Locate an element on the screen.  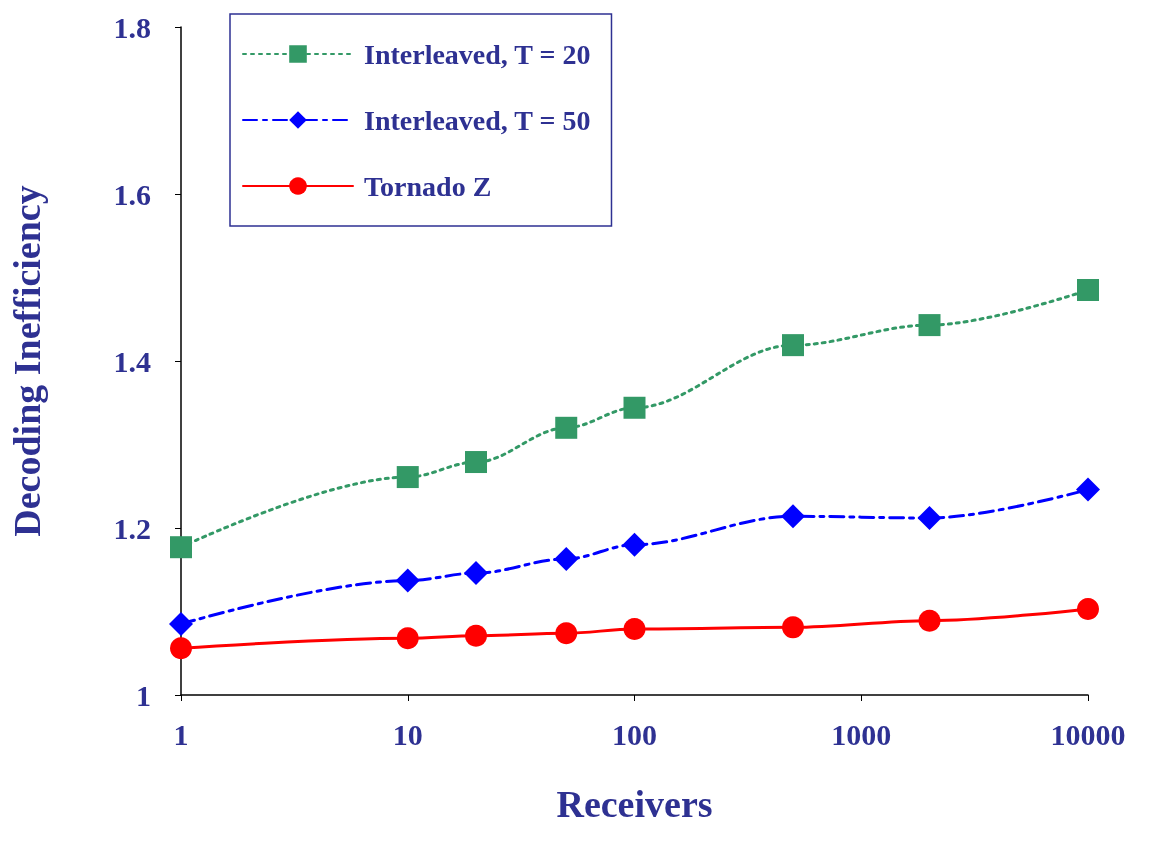
y-tick-label: 1.2 is located at coordinates (132, 528).